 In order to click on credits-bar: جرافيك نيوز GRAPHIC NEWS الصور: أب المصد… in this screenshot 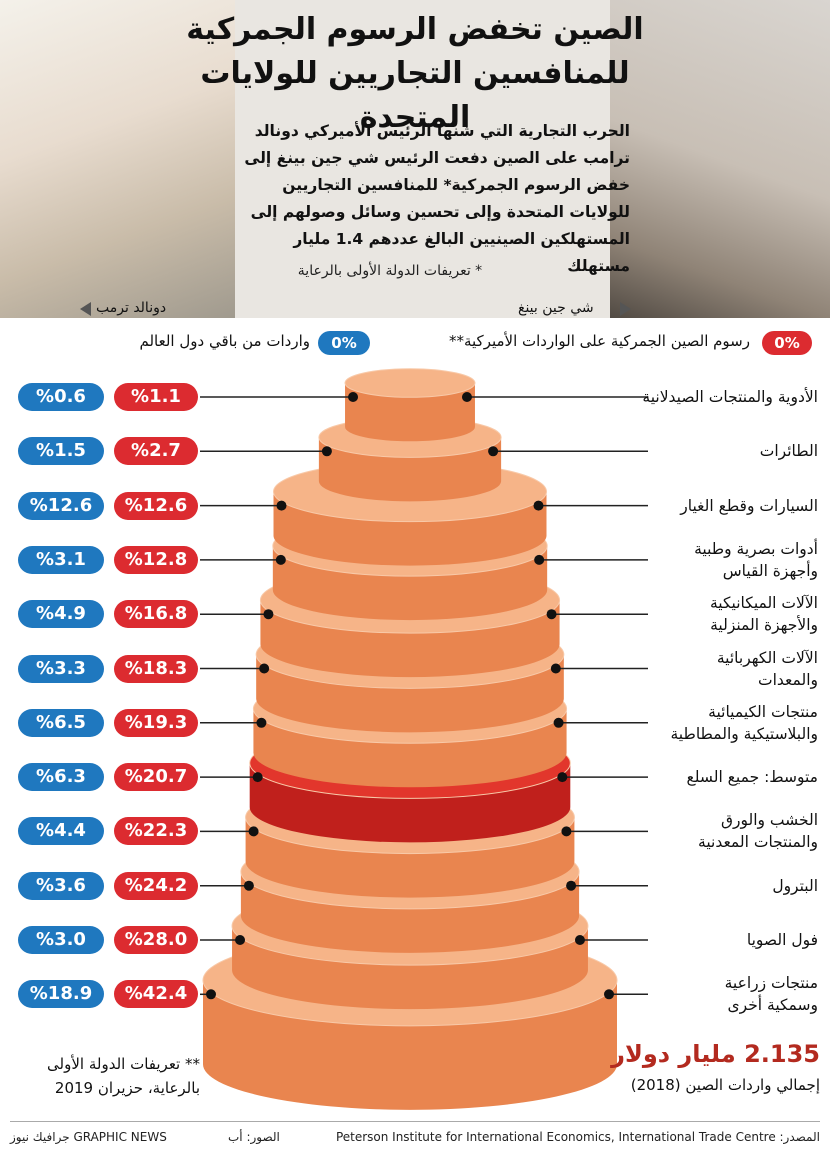, I will do `click(415, 1139)`.